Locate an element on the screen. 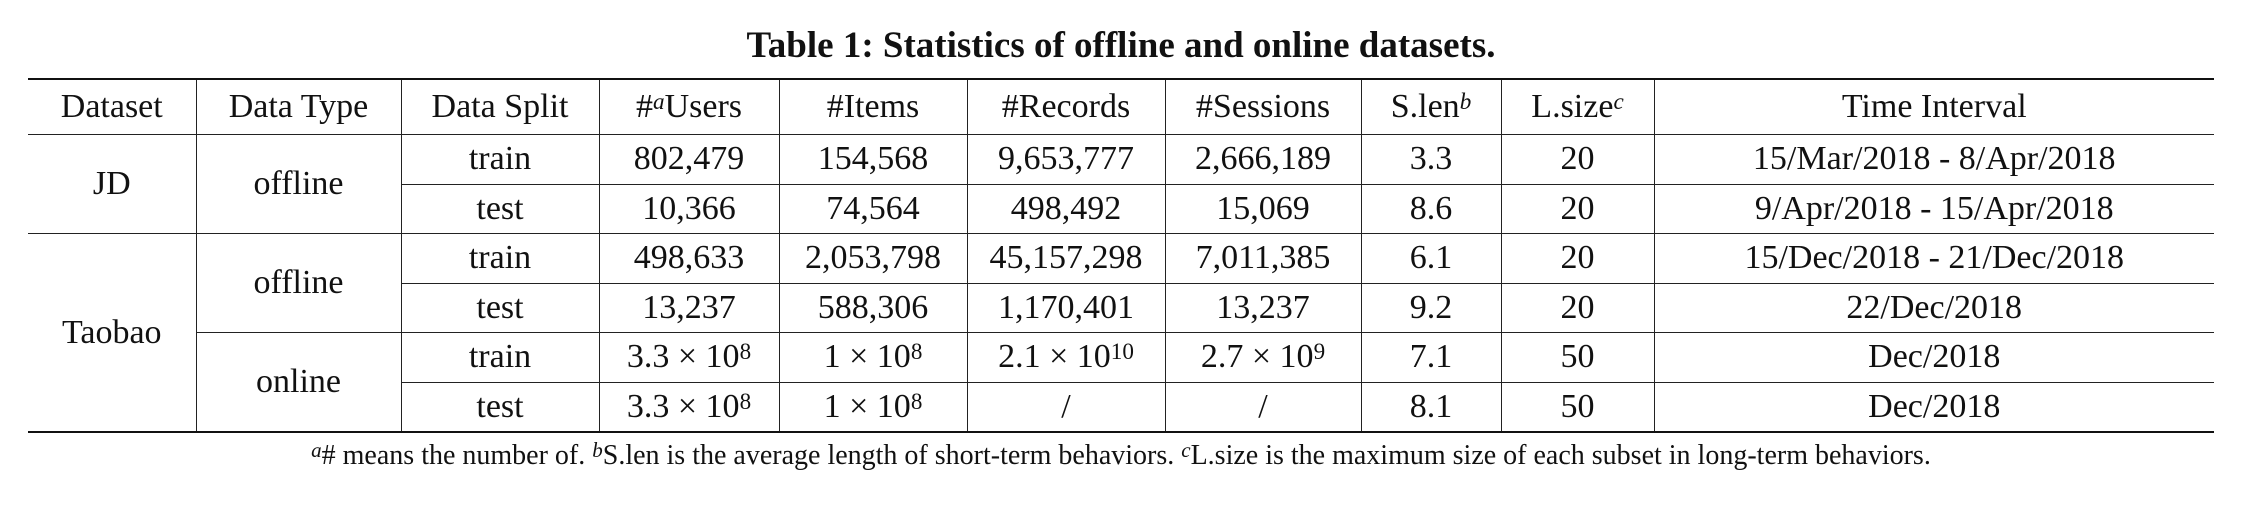 This screenshot has width=2242, height=508. footnote-a-text: # means the number of. is located at coordinates (457, 455).